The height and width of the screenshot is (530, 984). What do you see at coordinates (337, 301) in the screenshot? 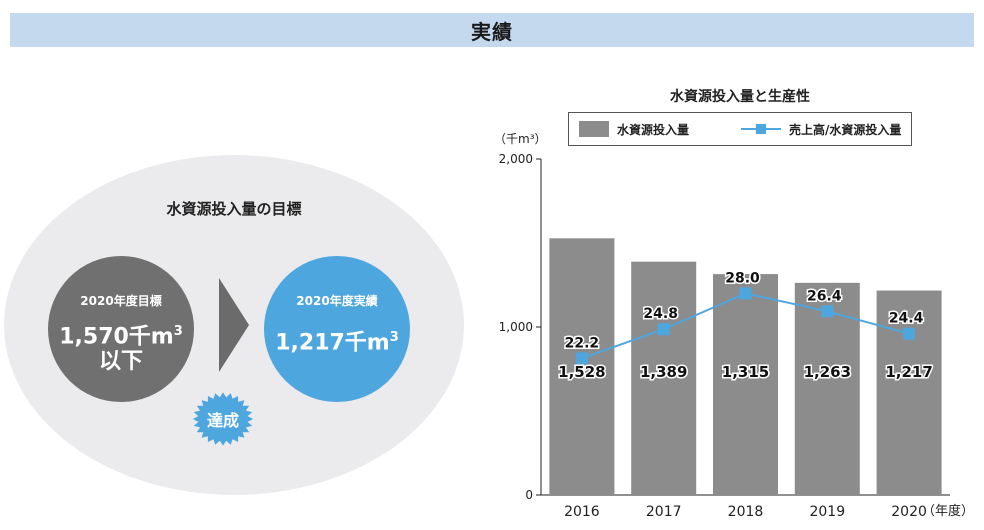
I see `actual-label: 2020年度実績` at bounding box center [337, 301].